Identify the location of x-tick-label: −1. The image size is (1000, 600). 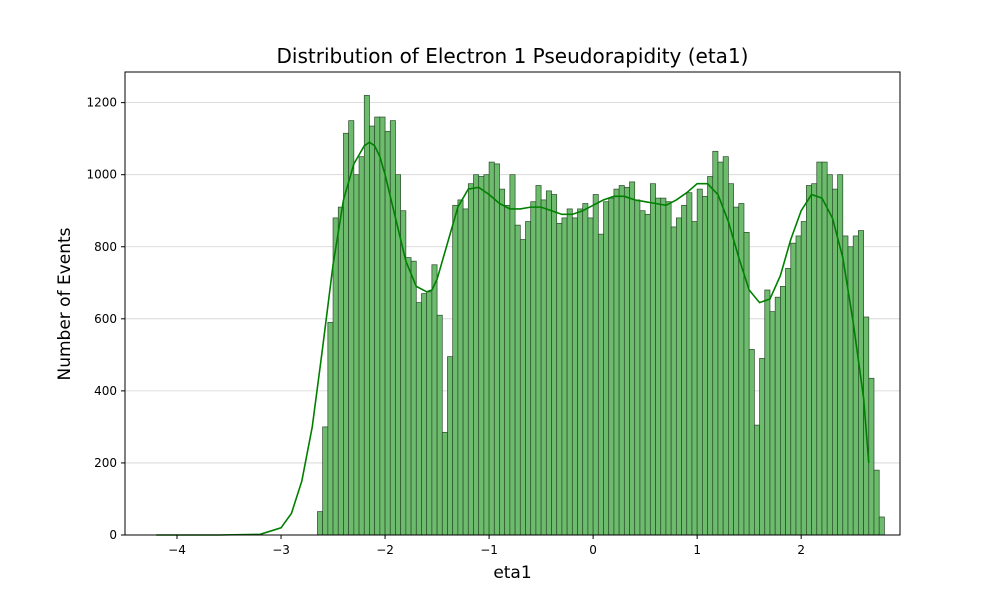
(489, 550).